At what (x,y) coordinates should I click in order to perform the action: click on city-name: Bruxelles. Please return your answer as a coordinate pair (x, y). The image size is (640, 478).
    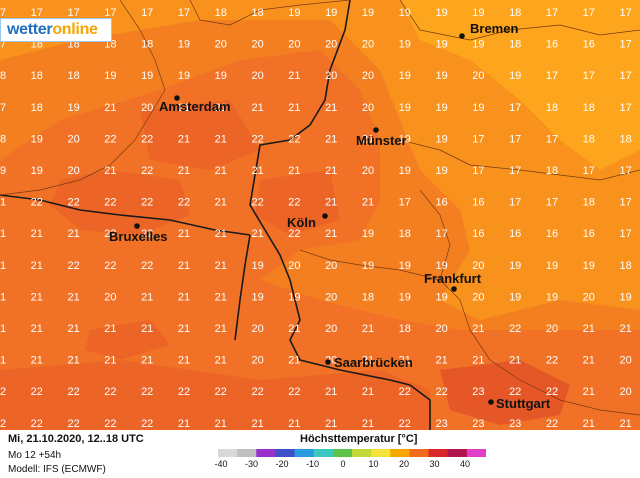
    Looking at the image, I should click on (138, 236).